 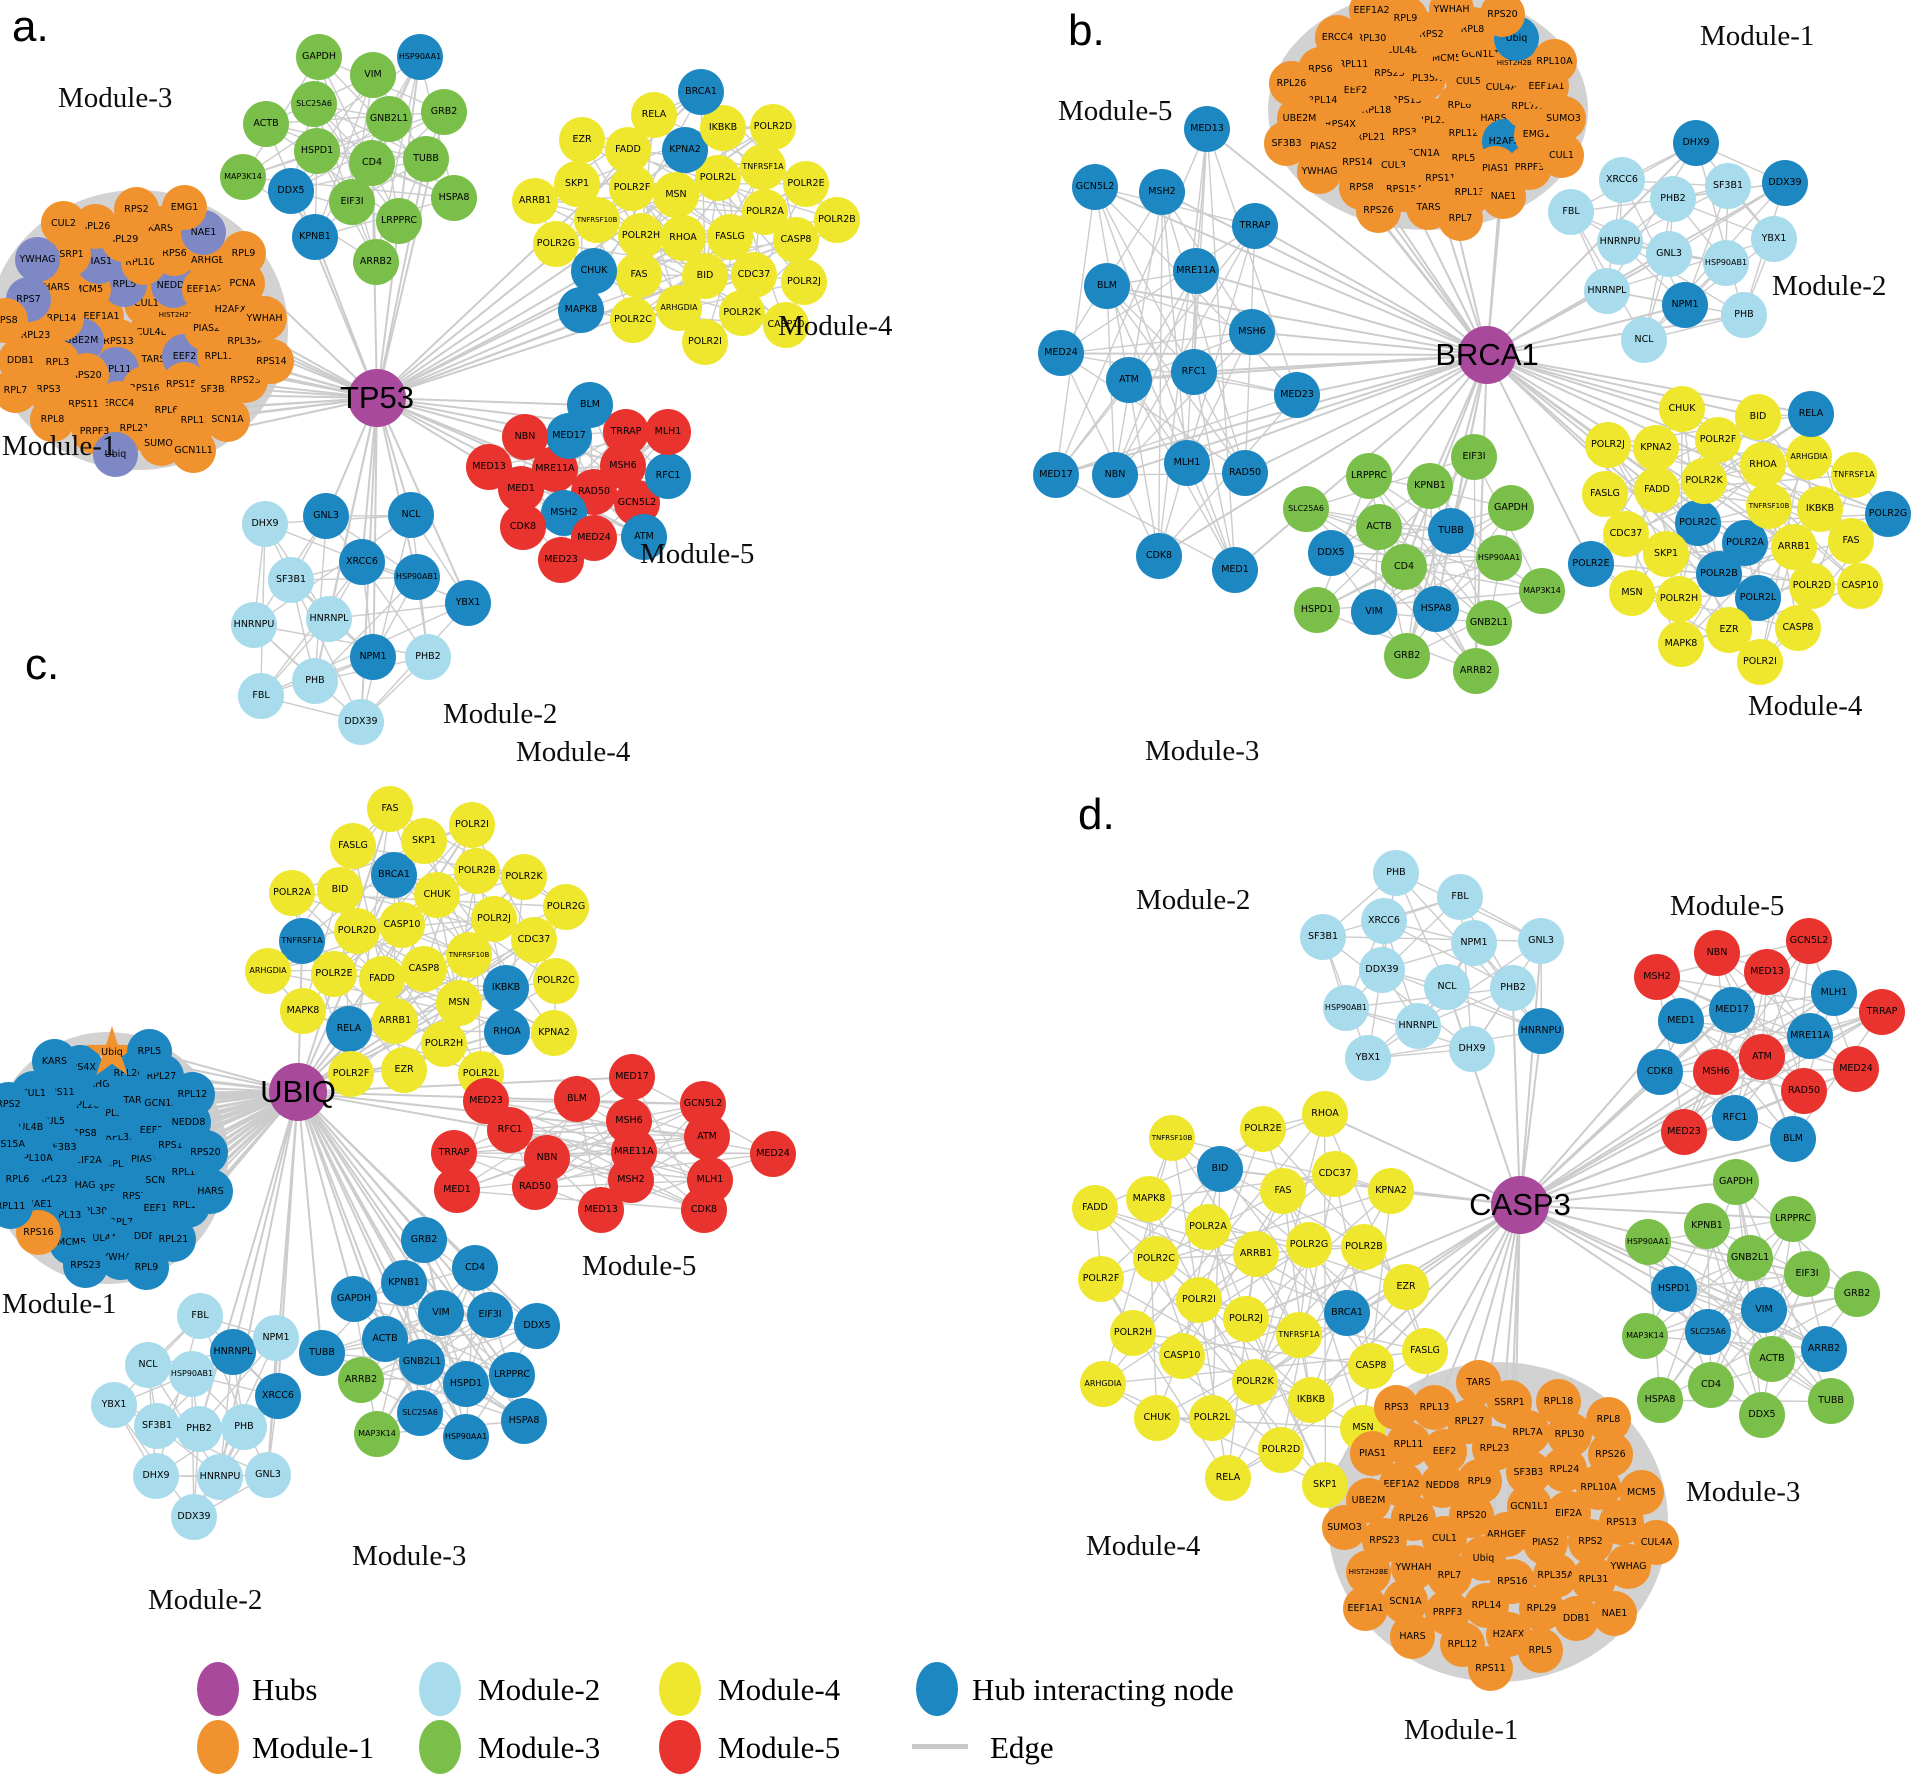 What do you see at coordinates (1804, 1091) in the screenshot?
I see `node-rad50: RAD50` at bounding box center [1804, 1091].